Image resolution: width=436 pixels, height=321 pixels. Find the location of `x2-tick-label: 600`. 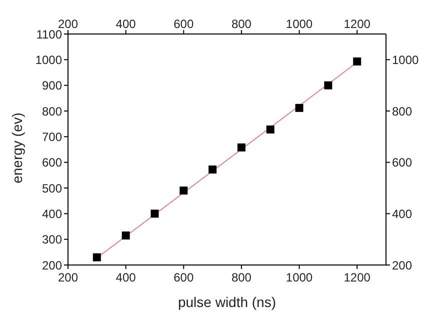

x2-tick-label: 600 is located at coordinates (184, 277).